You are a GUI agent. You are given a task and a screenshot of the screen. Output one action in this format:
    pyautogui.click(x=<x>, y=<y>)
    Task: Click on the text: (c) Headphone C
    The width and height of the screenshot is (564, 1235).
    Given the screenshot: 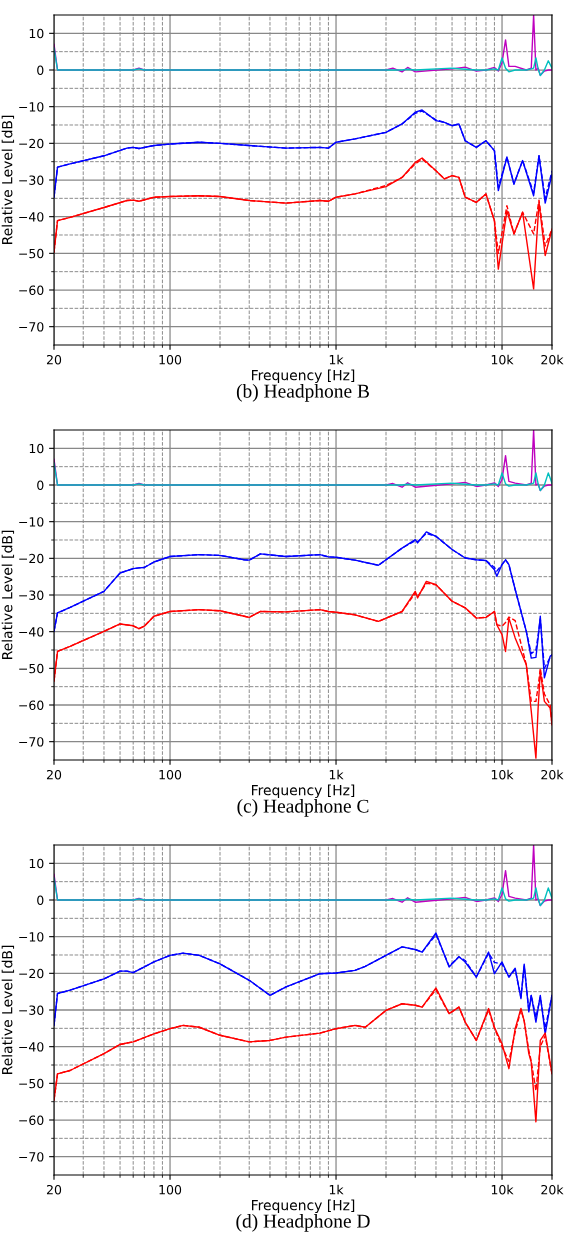 What is the action you would take?
    pyautogui.click(x=303, y=808)
    